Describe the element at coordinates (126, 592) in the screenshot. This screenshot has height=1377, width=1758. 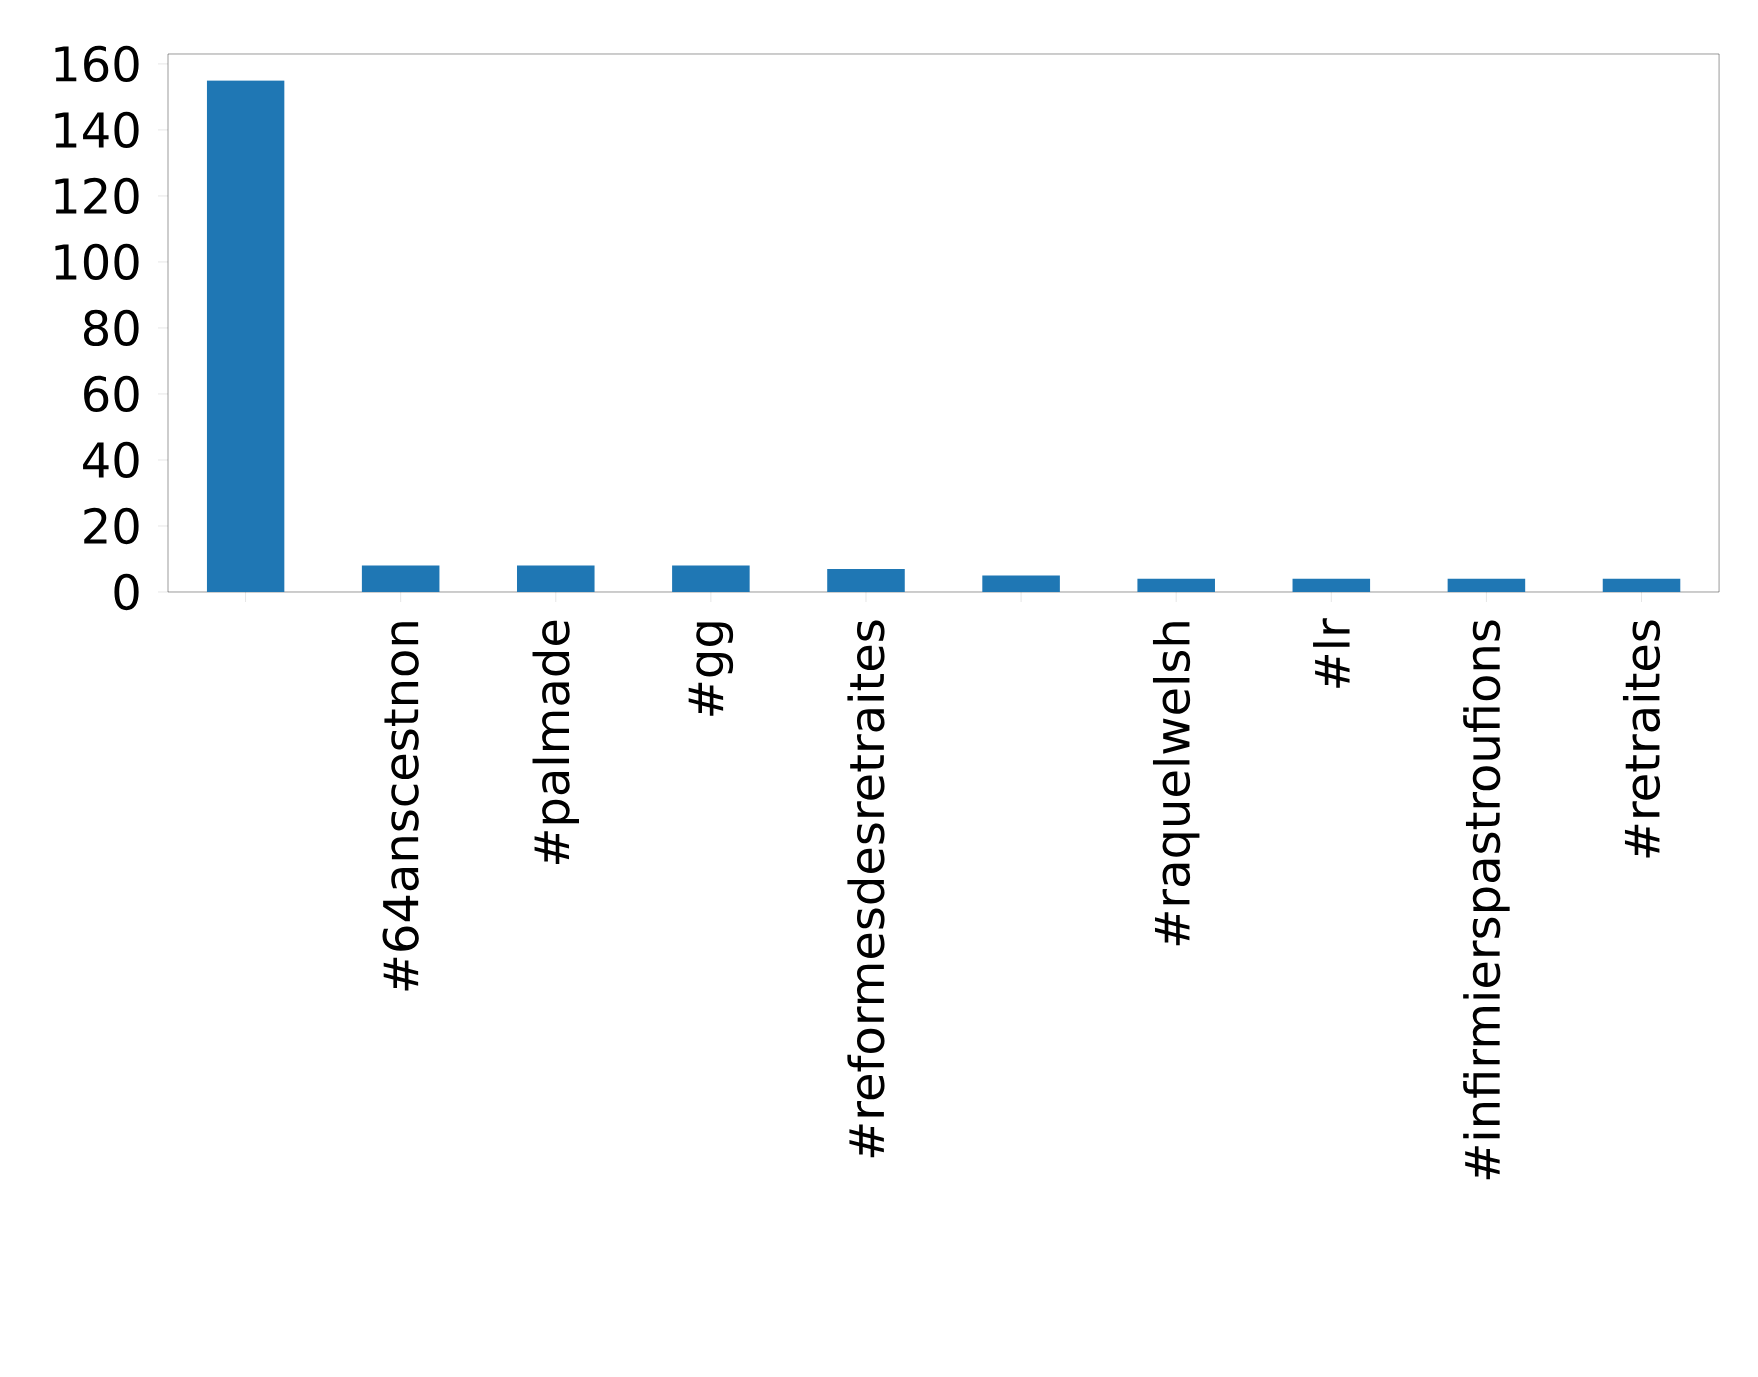
I see `y-tick-label: 0` at that location.